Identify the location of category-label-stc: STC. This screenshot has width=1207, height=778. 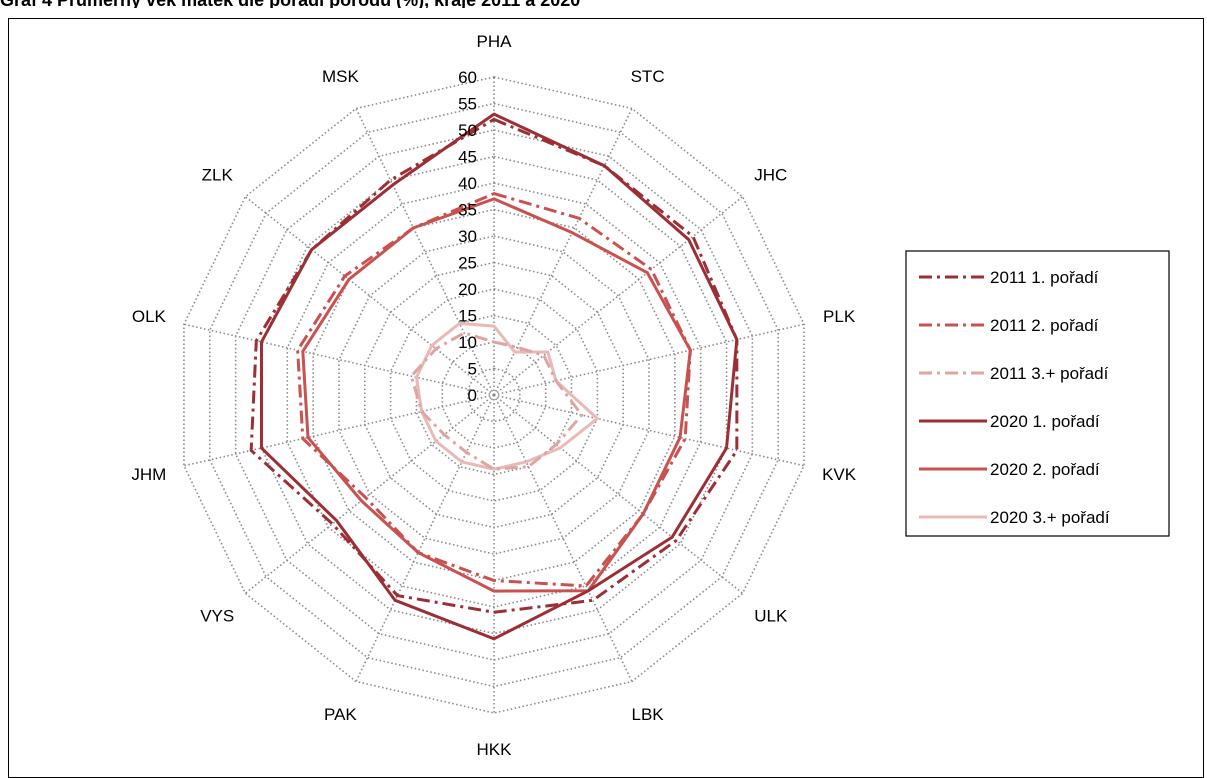
(648, 76).